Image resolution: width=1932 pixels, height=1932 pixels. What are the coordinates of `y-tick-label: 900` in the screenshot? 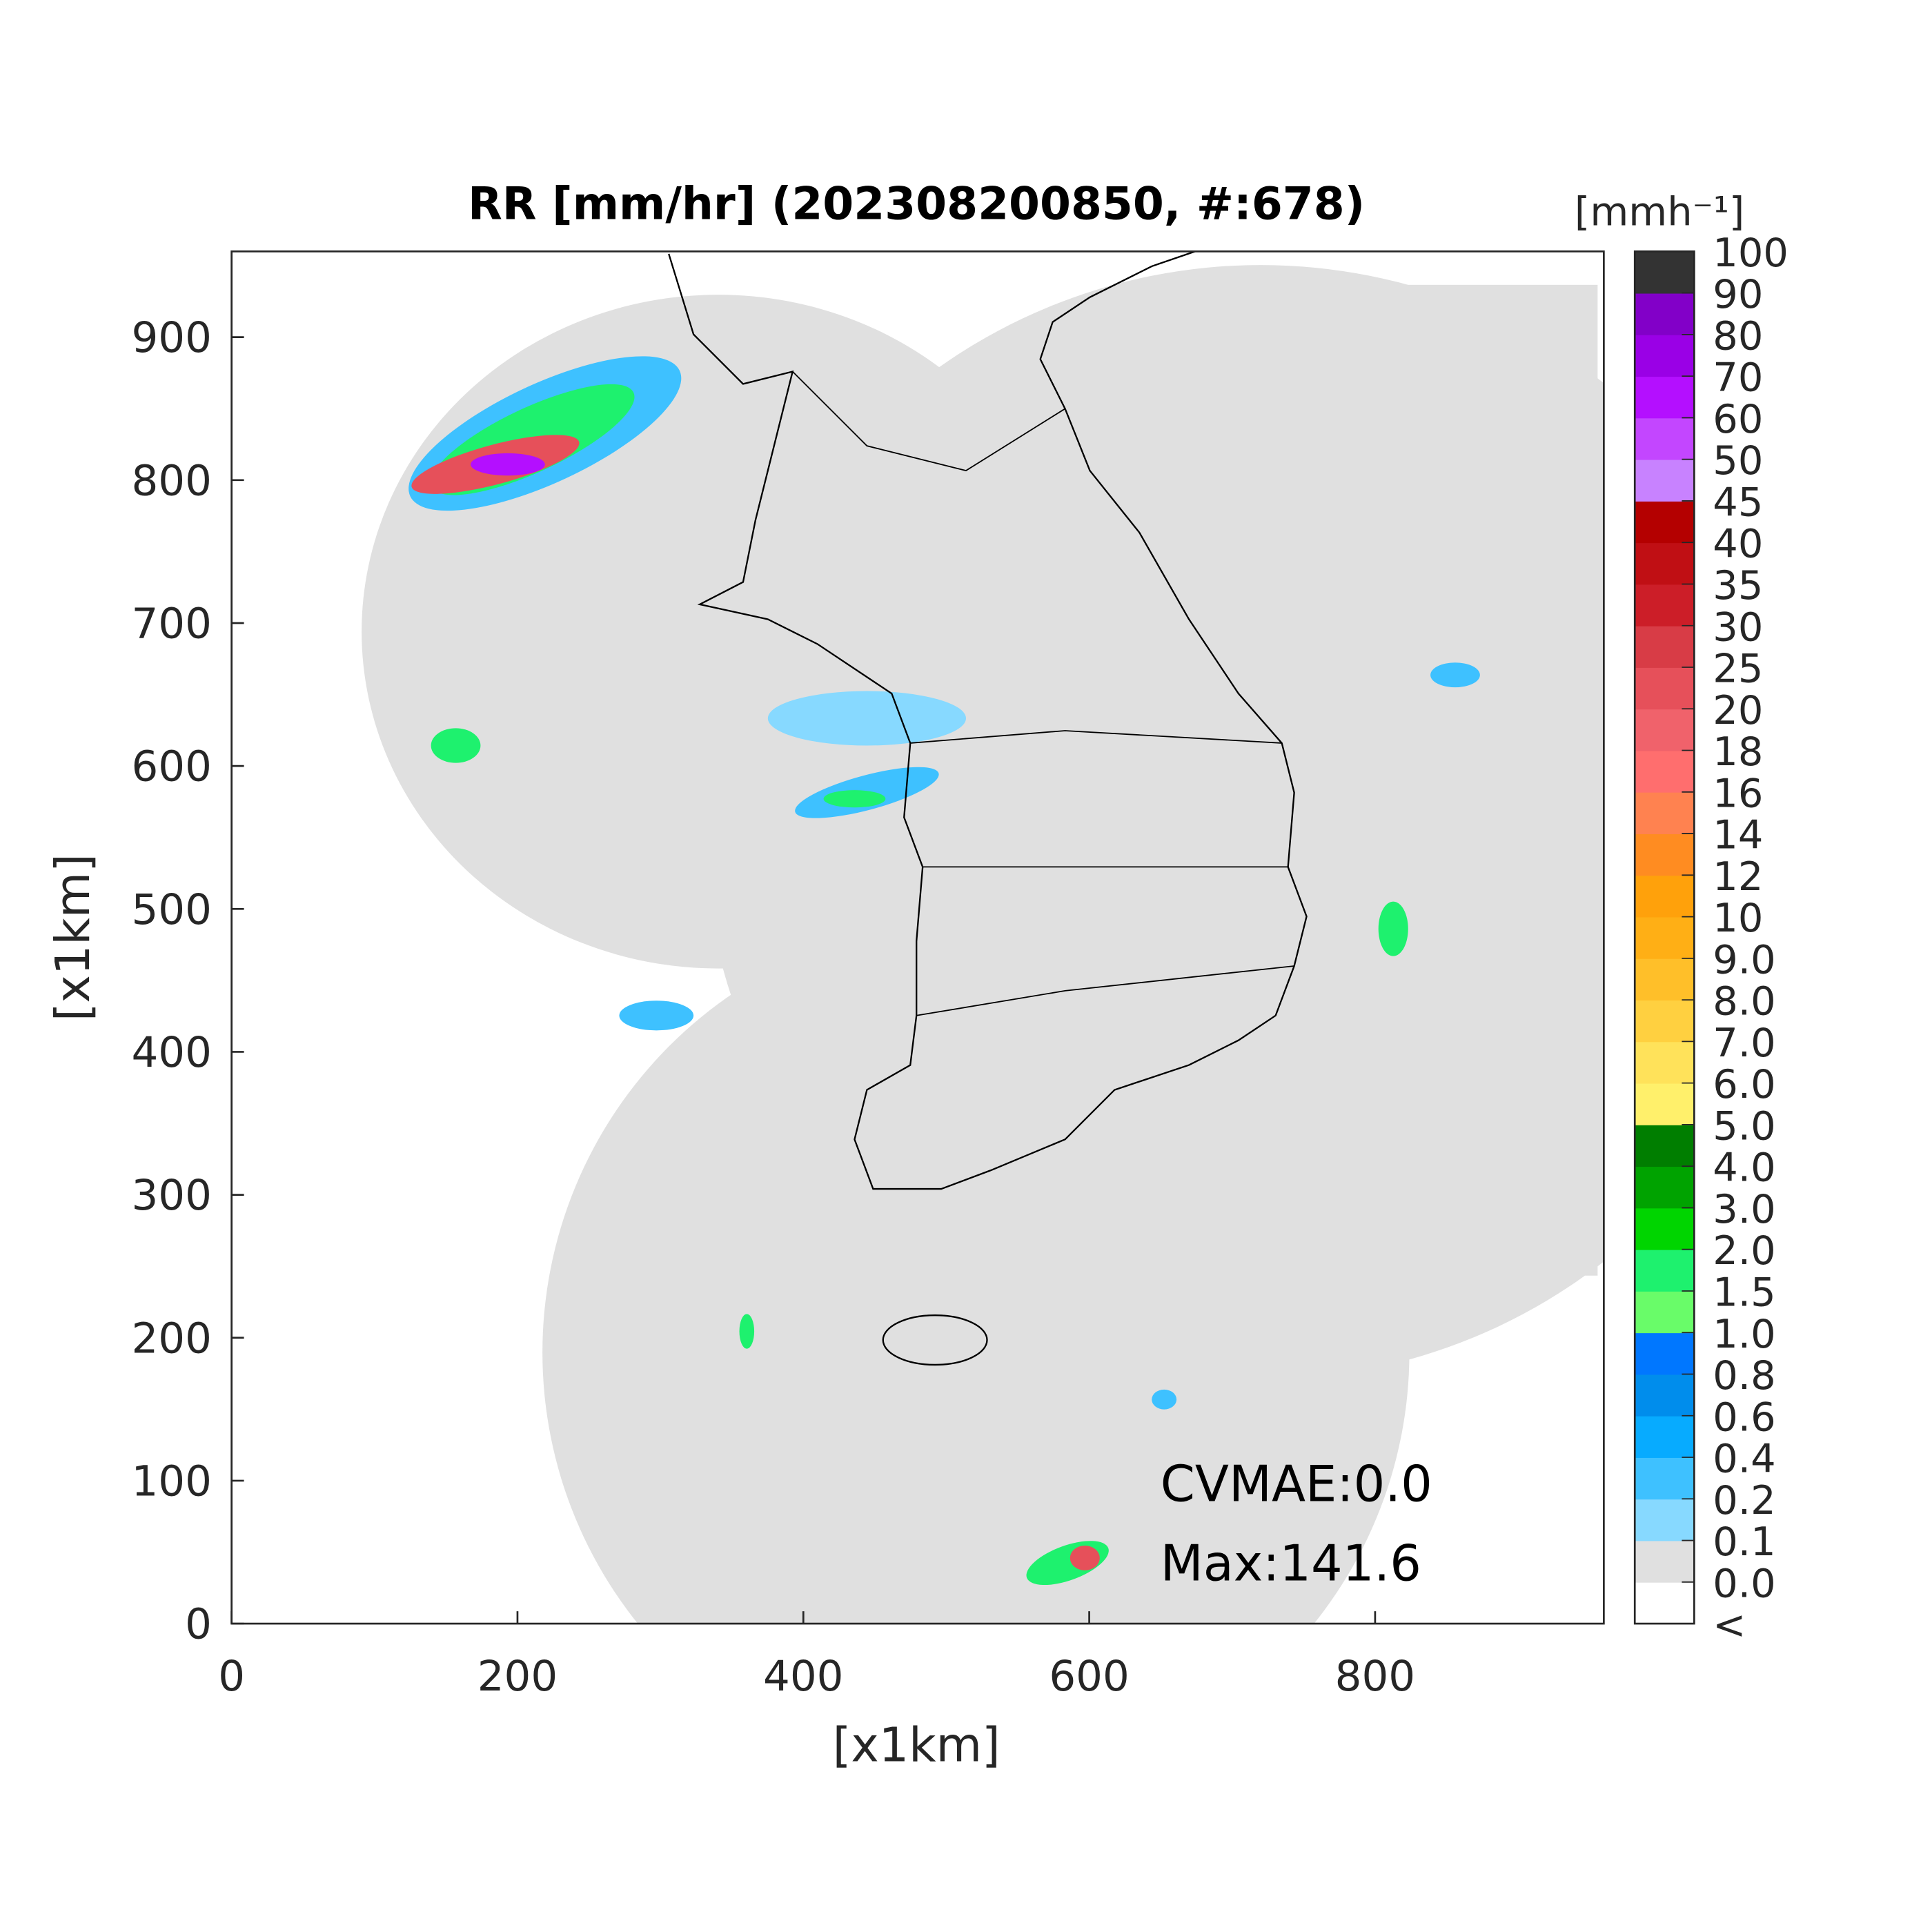 It's located at (171, 337).